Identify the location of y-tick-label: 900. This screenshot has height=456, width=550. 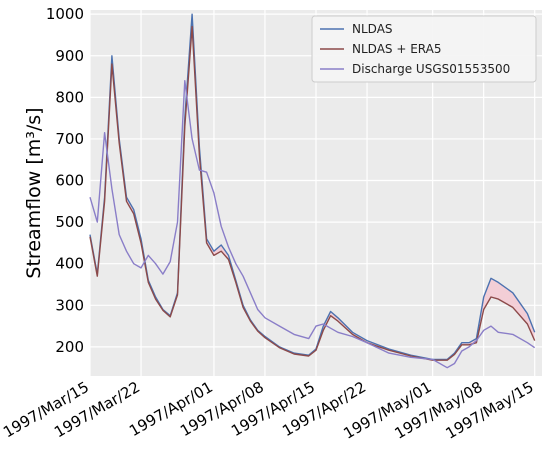
(69, 56).